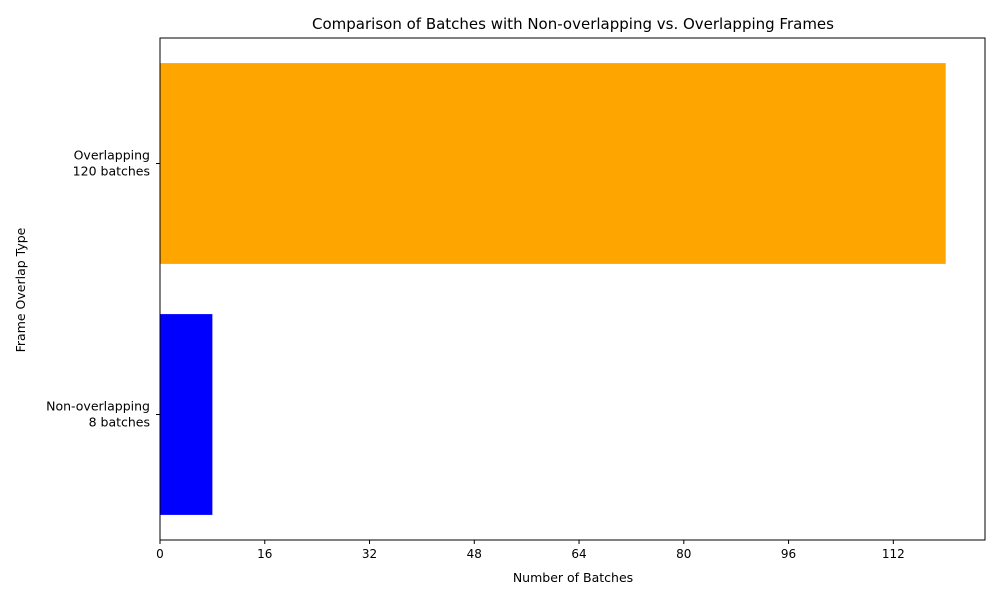  I want to click on x-tick-label: 48, so click(474, 554).